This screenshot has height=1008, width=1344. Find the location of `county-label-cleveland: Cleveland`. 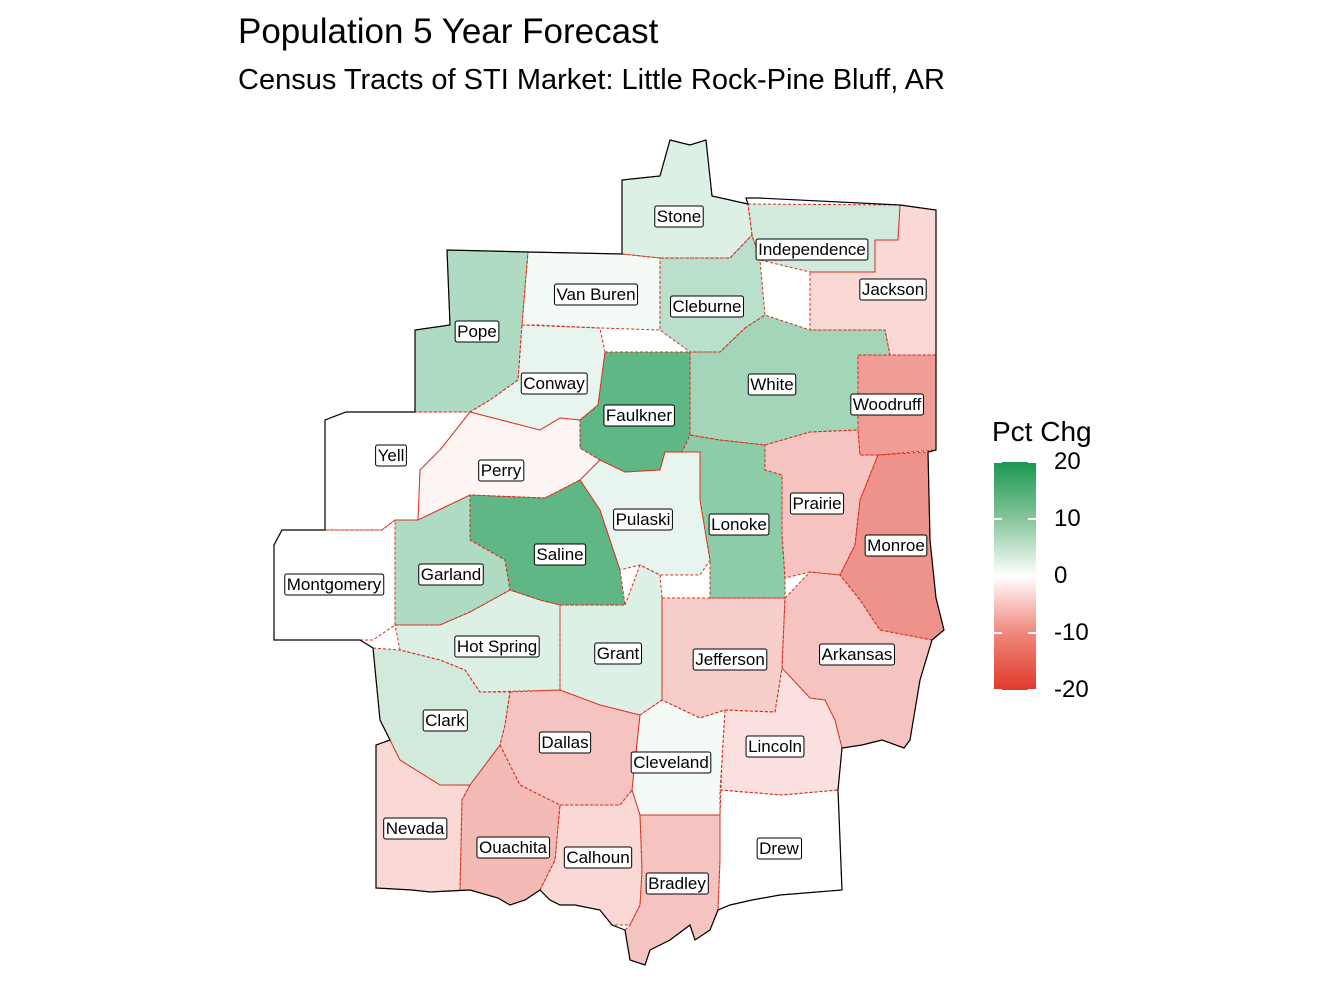

county-label-cleveland: Cleveland is located at coordinates (671, 762).